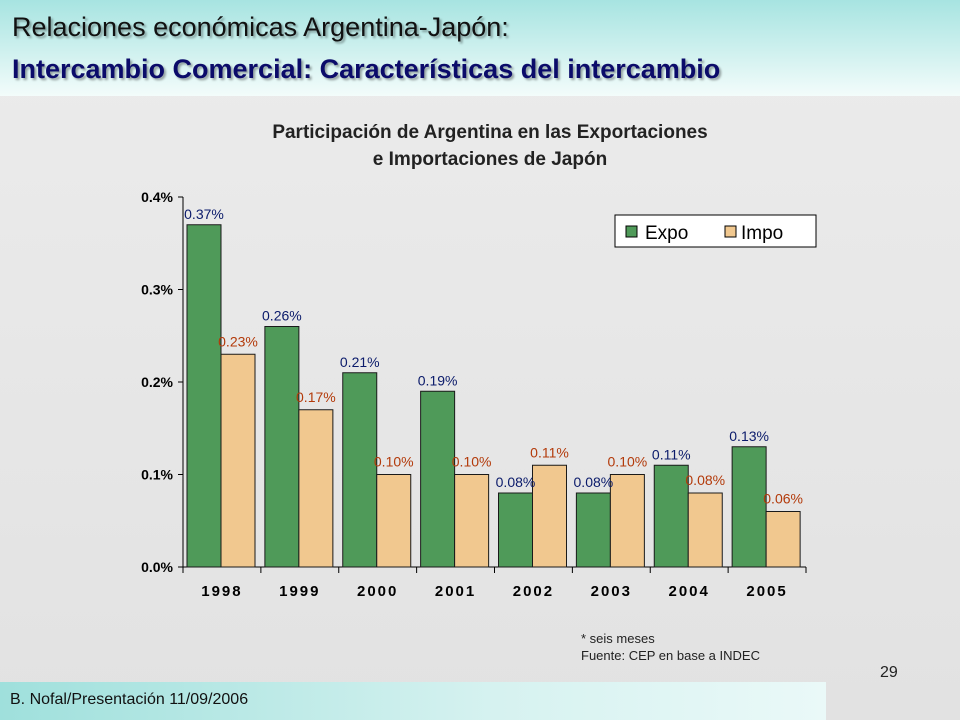 This screenshot has width=960, height=720. I want to click on data-label-expo: 0.21%, so click(360, 362).